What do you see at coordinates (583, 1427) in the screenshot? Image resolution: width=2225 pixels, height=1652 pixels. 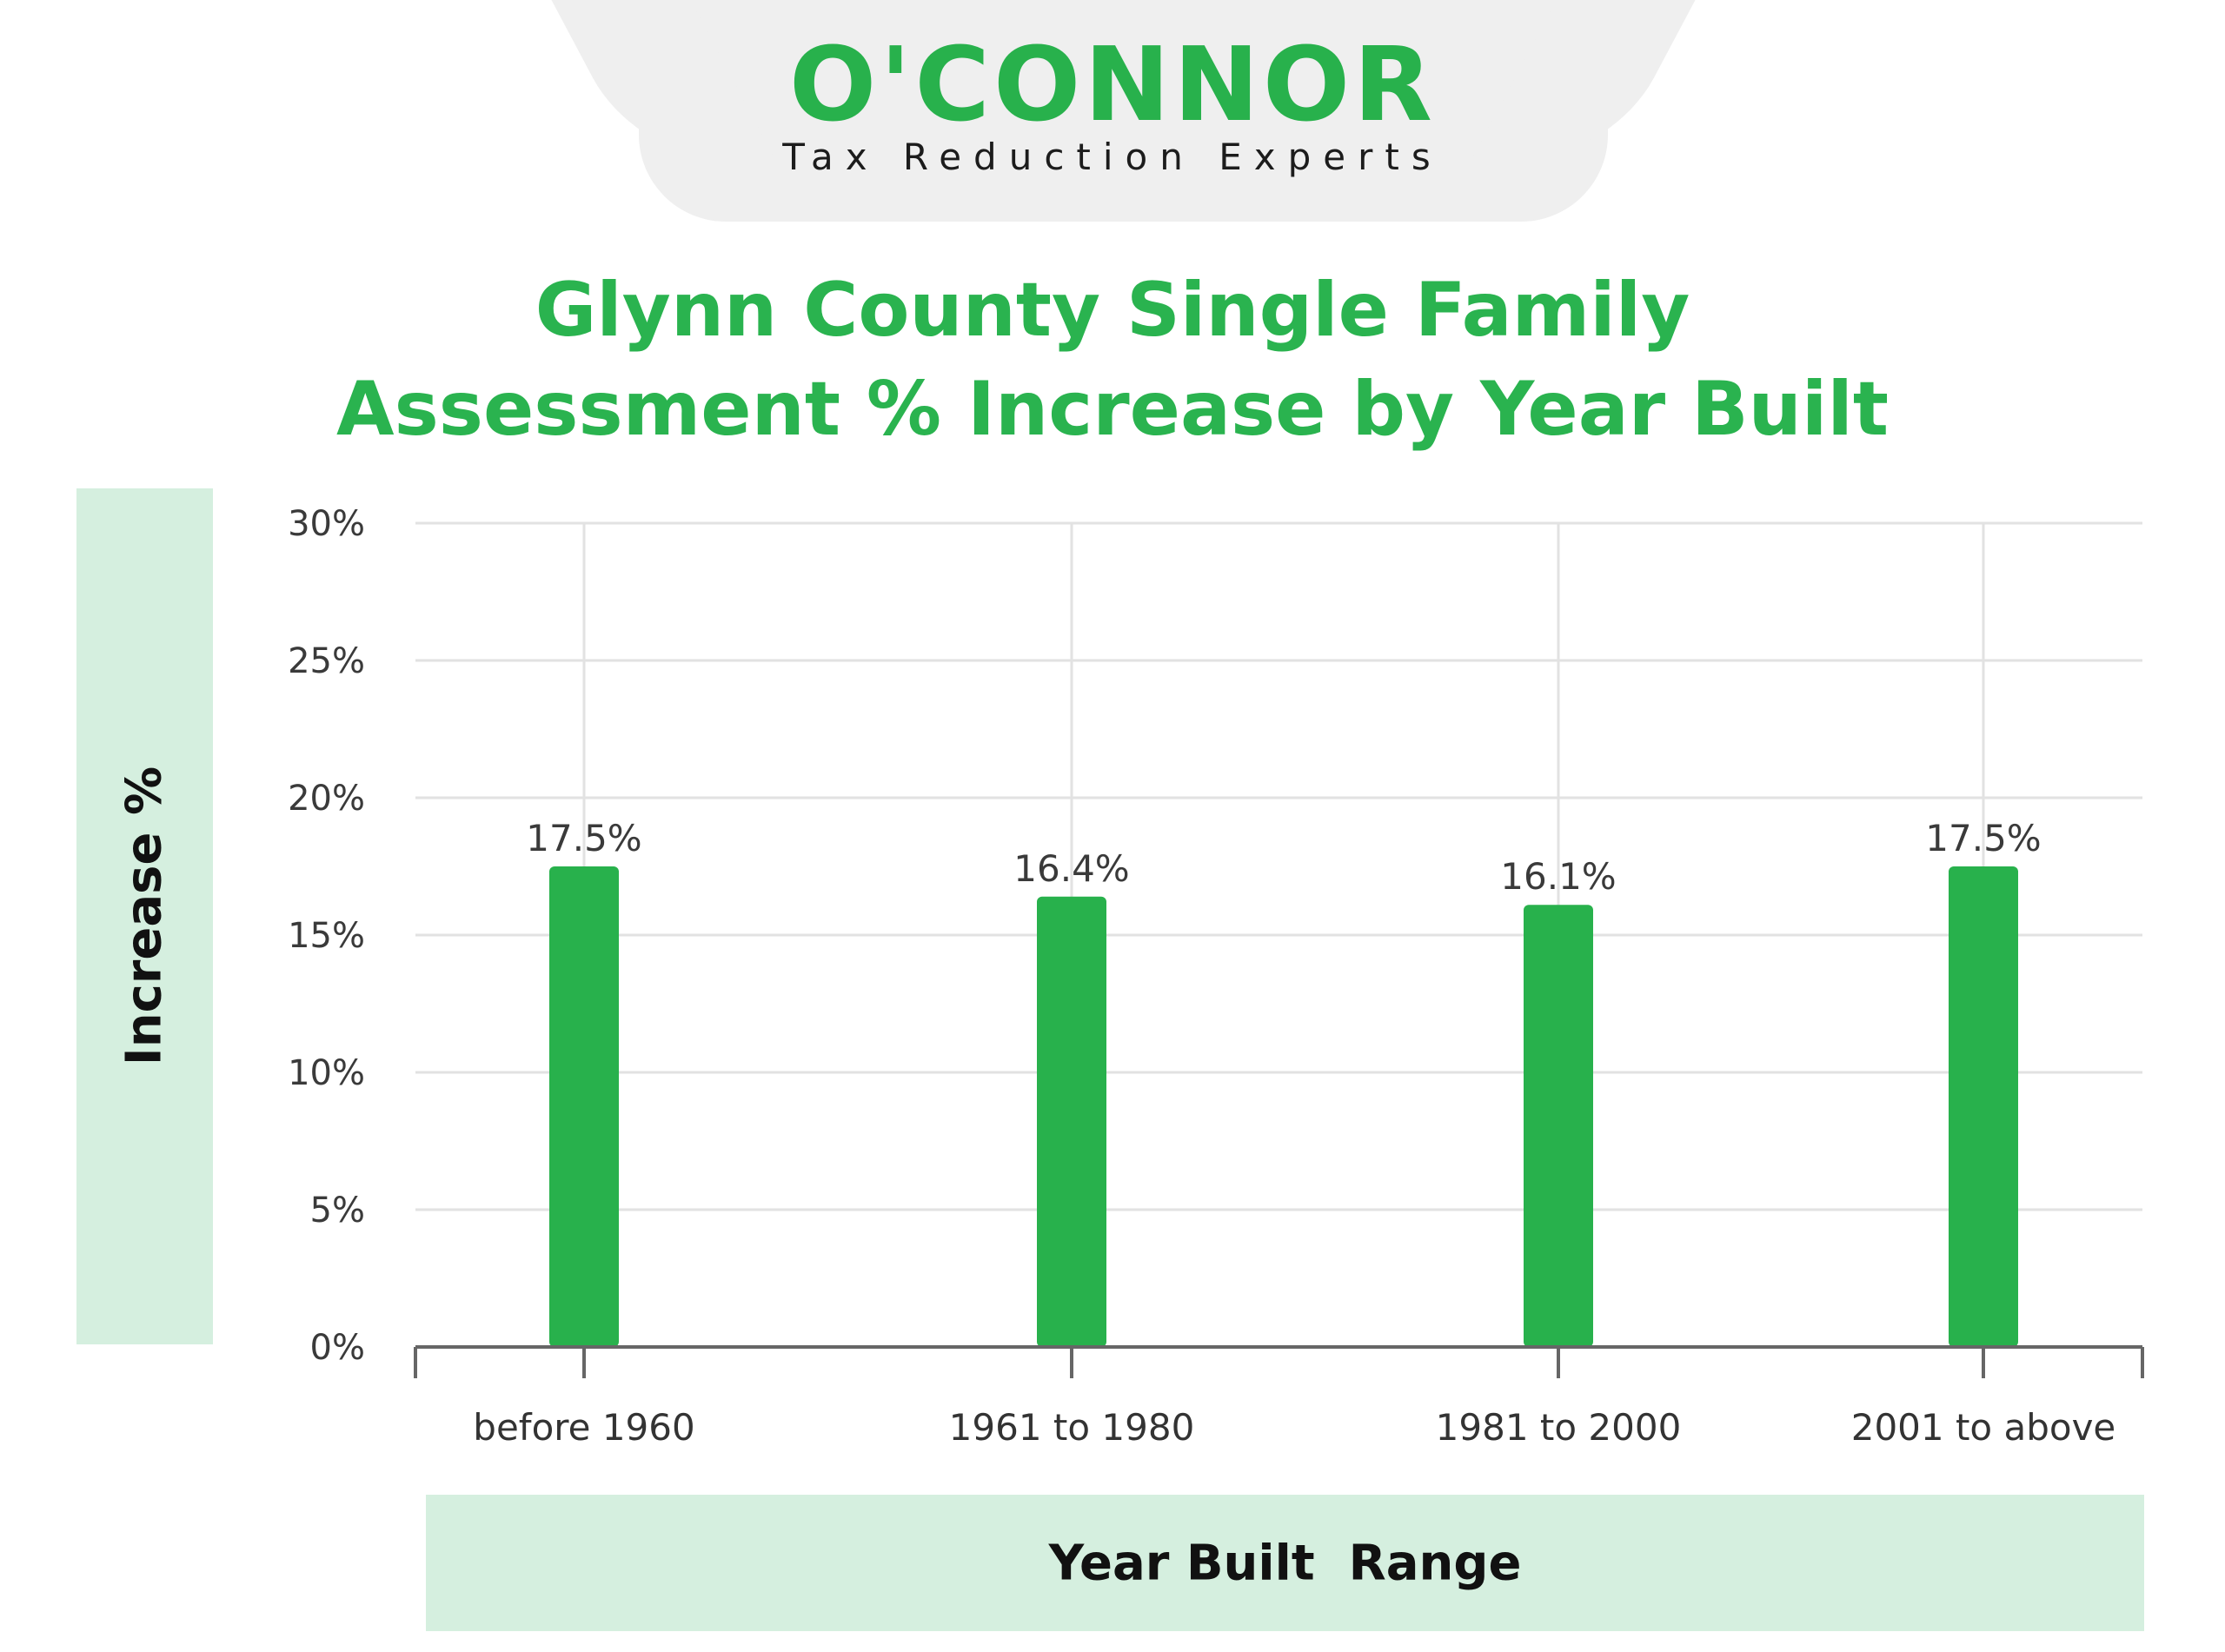 I see `x-tick-label: before 1960` at bounding box center [583, 1427].